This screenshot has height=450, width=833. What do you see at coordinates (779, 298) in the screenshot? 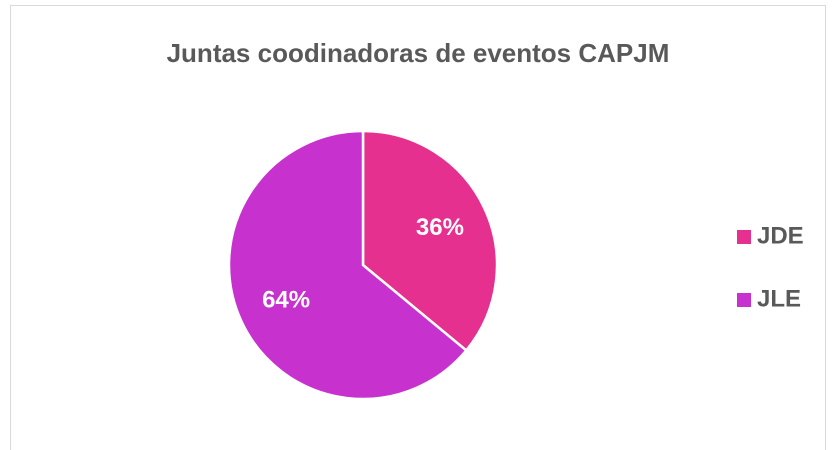
I see `legend-label: JLE` at bounding box center [779, 298].